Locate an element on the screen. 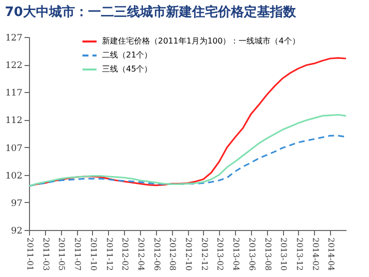 Image resolution: width=369 pixels, height=277 pixels. x-tick-label: 2013-06 is located at coordinates (251, 254).